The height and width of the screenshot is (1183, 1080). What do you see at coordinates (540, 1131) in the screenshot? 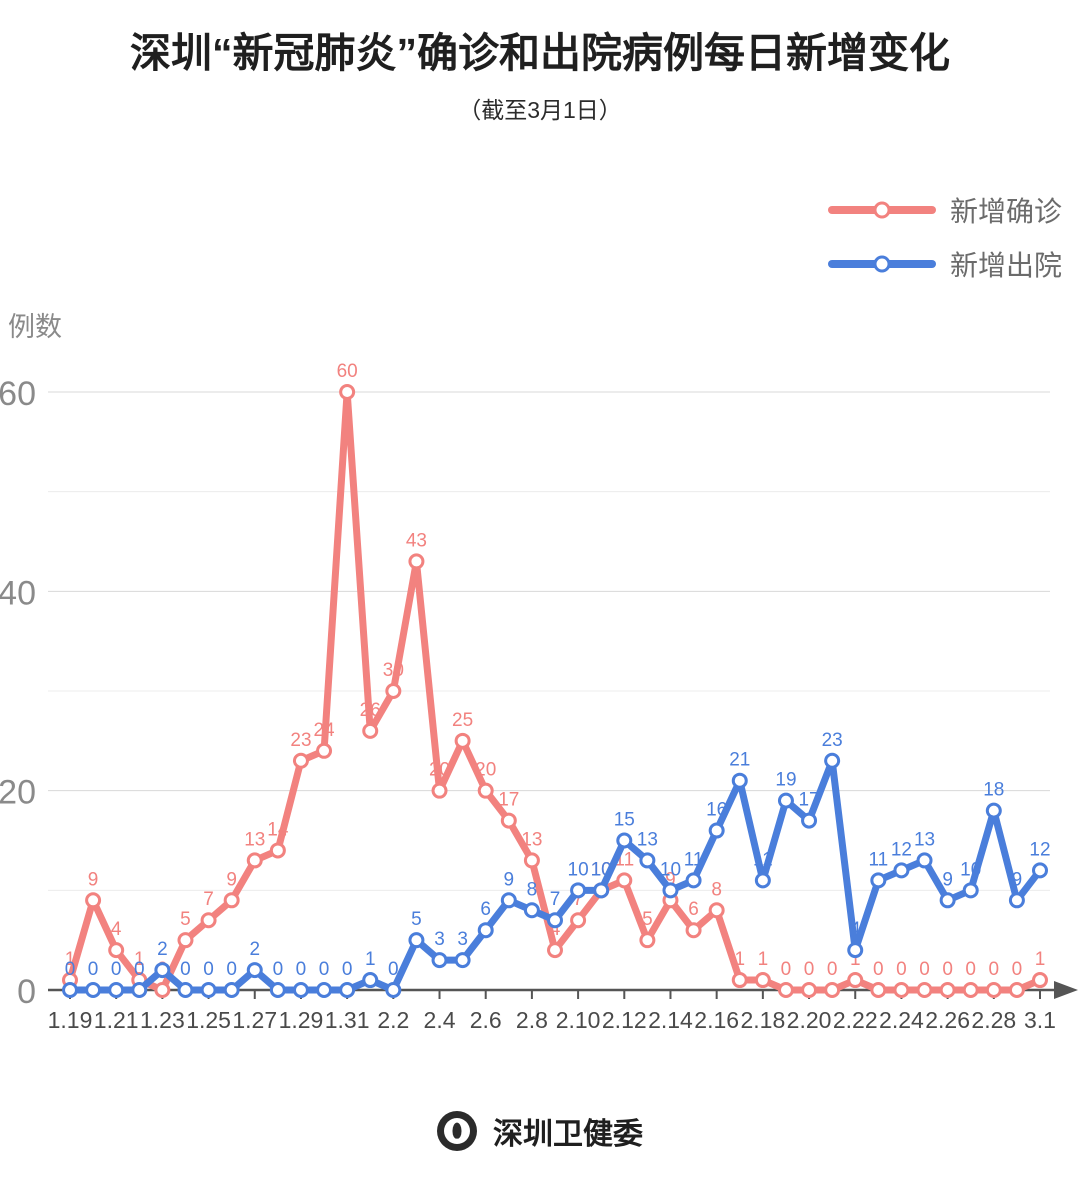
I see `chart-footer: 深圳卫健委` at bounding box center [540, 1131].